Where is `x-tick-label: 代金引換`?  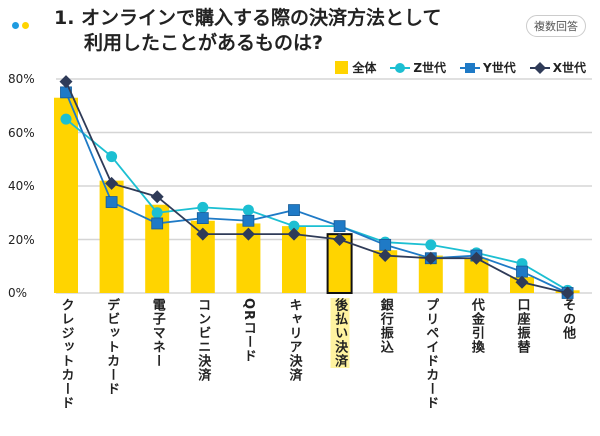 x-tick-label: 代金引換 is located at coordinates (476, 326).